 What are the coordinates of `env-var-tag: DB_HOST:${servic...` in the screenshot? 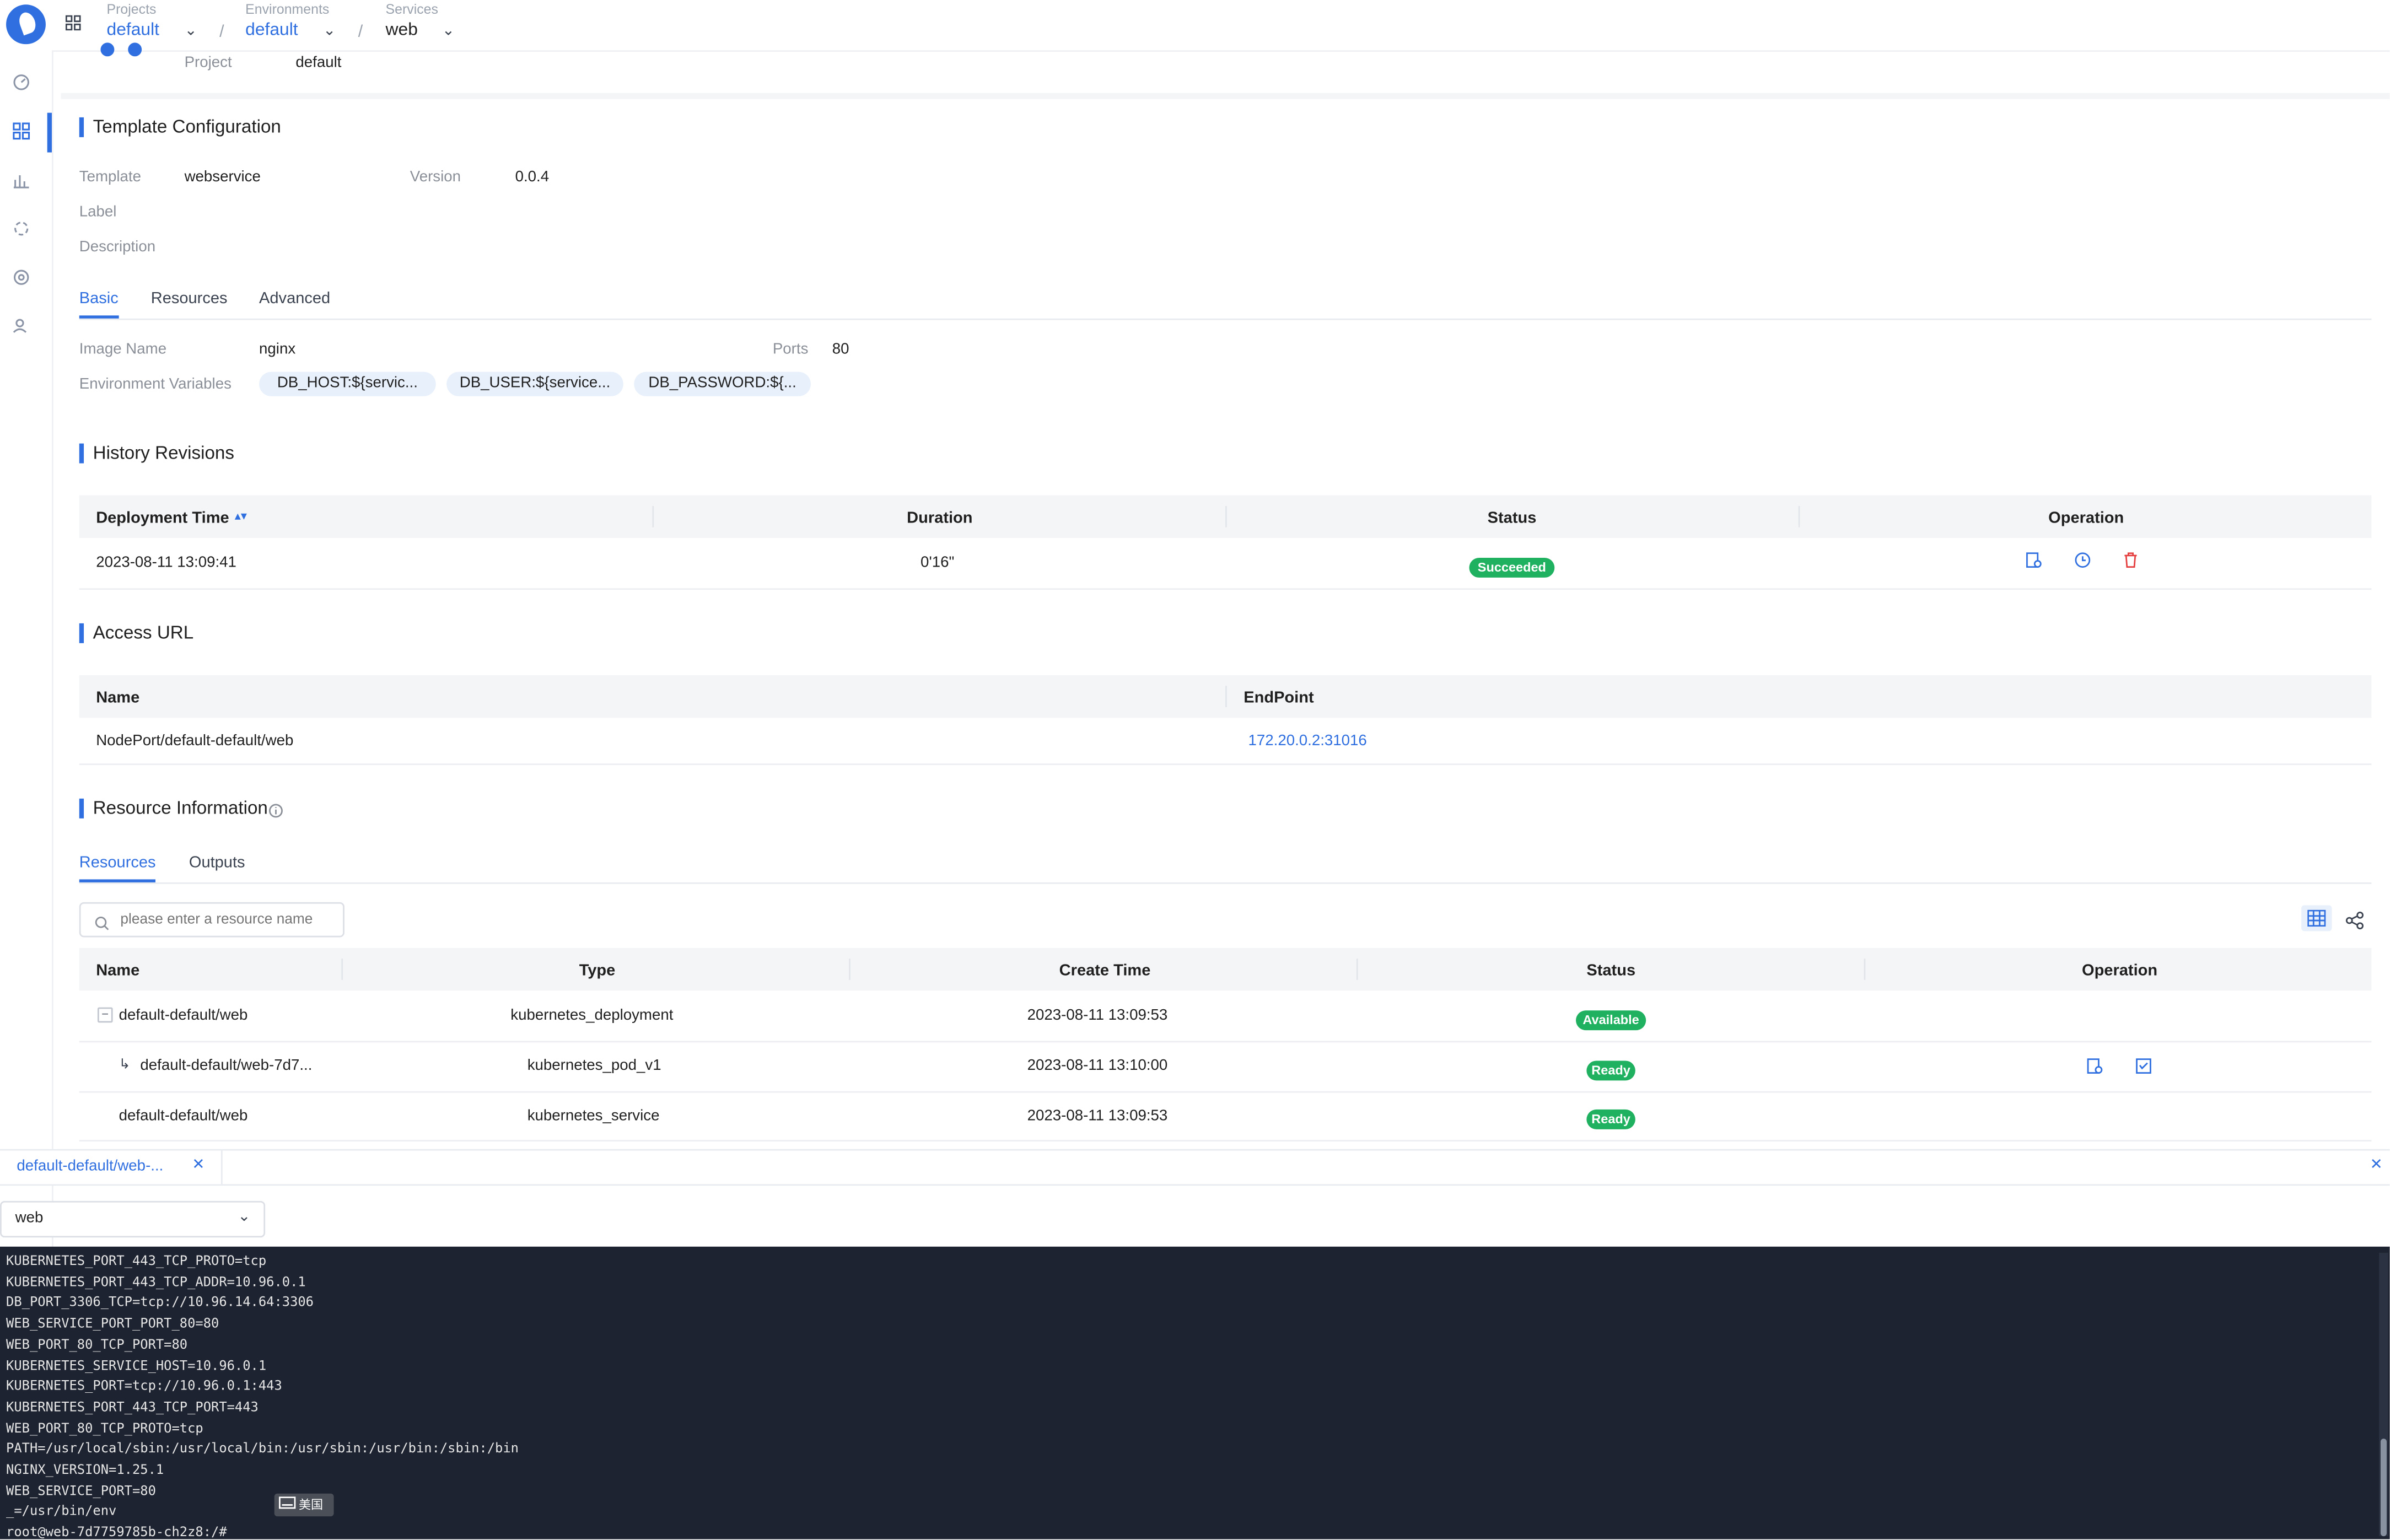 It's located at (347, 384).